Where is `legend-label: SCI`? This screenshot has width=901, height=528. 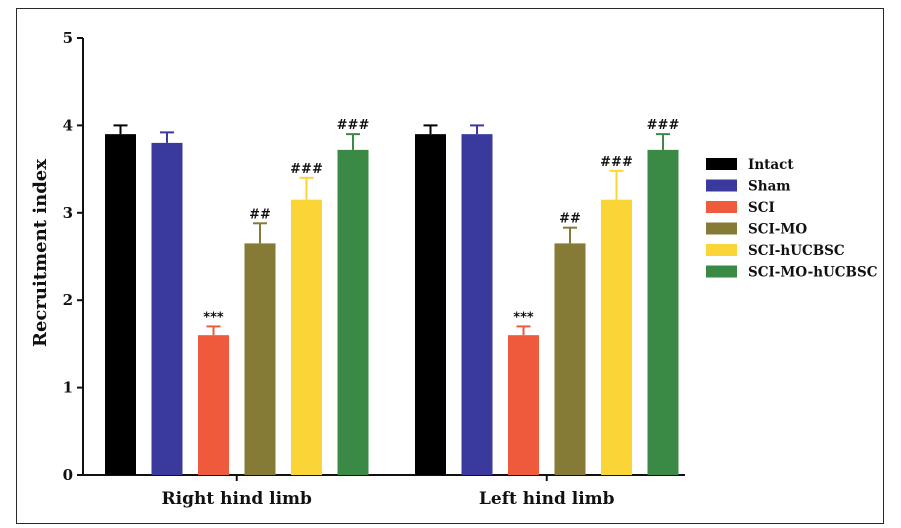 legend-label: SCI is located at coordinates (761, 208).